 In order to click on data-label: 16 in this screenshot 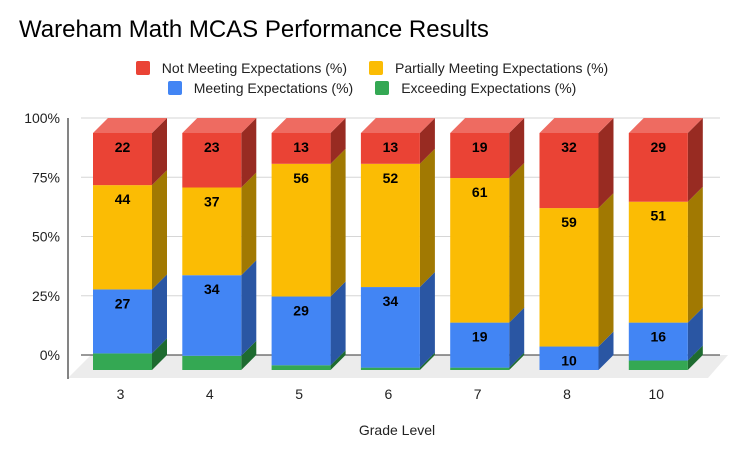, I will do `click(659, 337)`.